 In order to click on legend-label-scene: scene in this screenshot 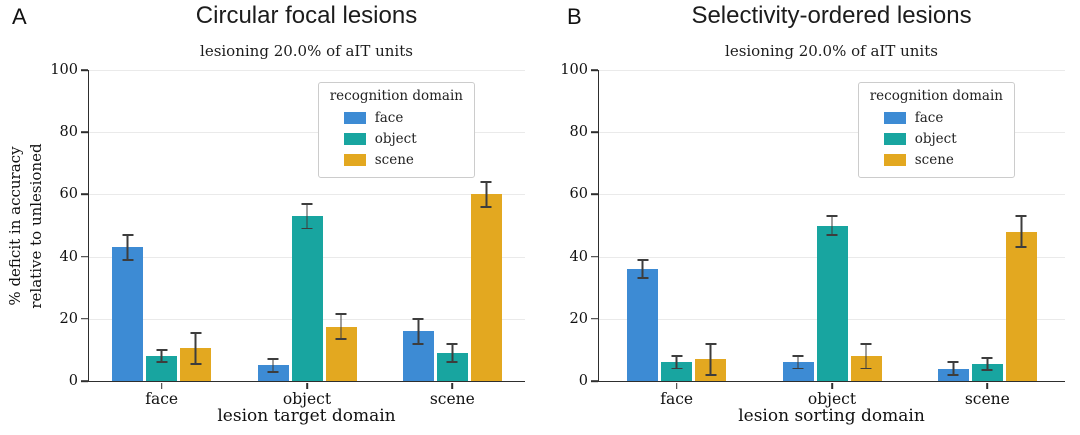, I will do `click(934, 159)`.